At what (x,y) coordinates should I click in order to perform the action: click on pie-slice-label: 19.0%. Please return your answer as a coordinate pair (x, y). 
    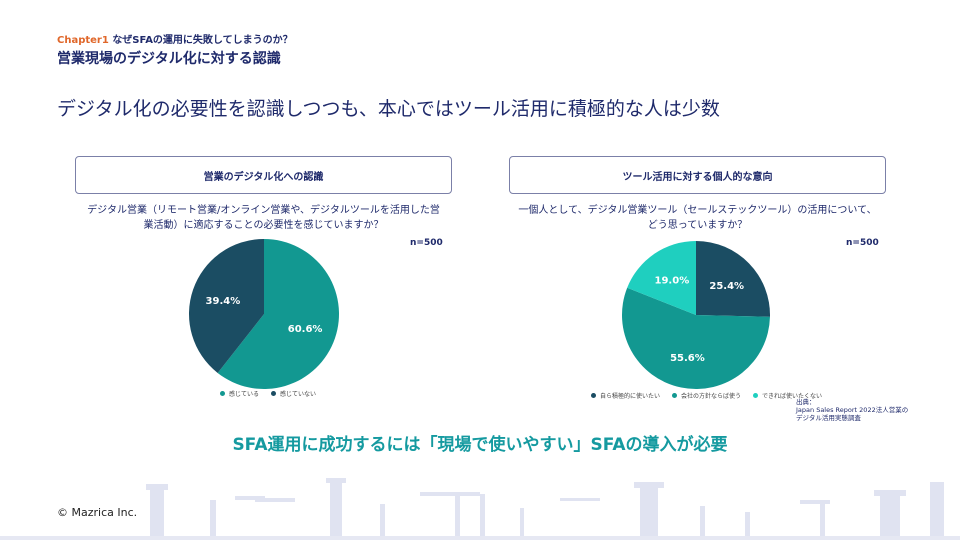
    Looking at the image, I should click on (672, 281).